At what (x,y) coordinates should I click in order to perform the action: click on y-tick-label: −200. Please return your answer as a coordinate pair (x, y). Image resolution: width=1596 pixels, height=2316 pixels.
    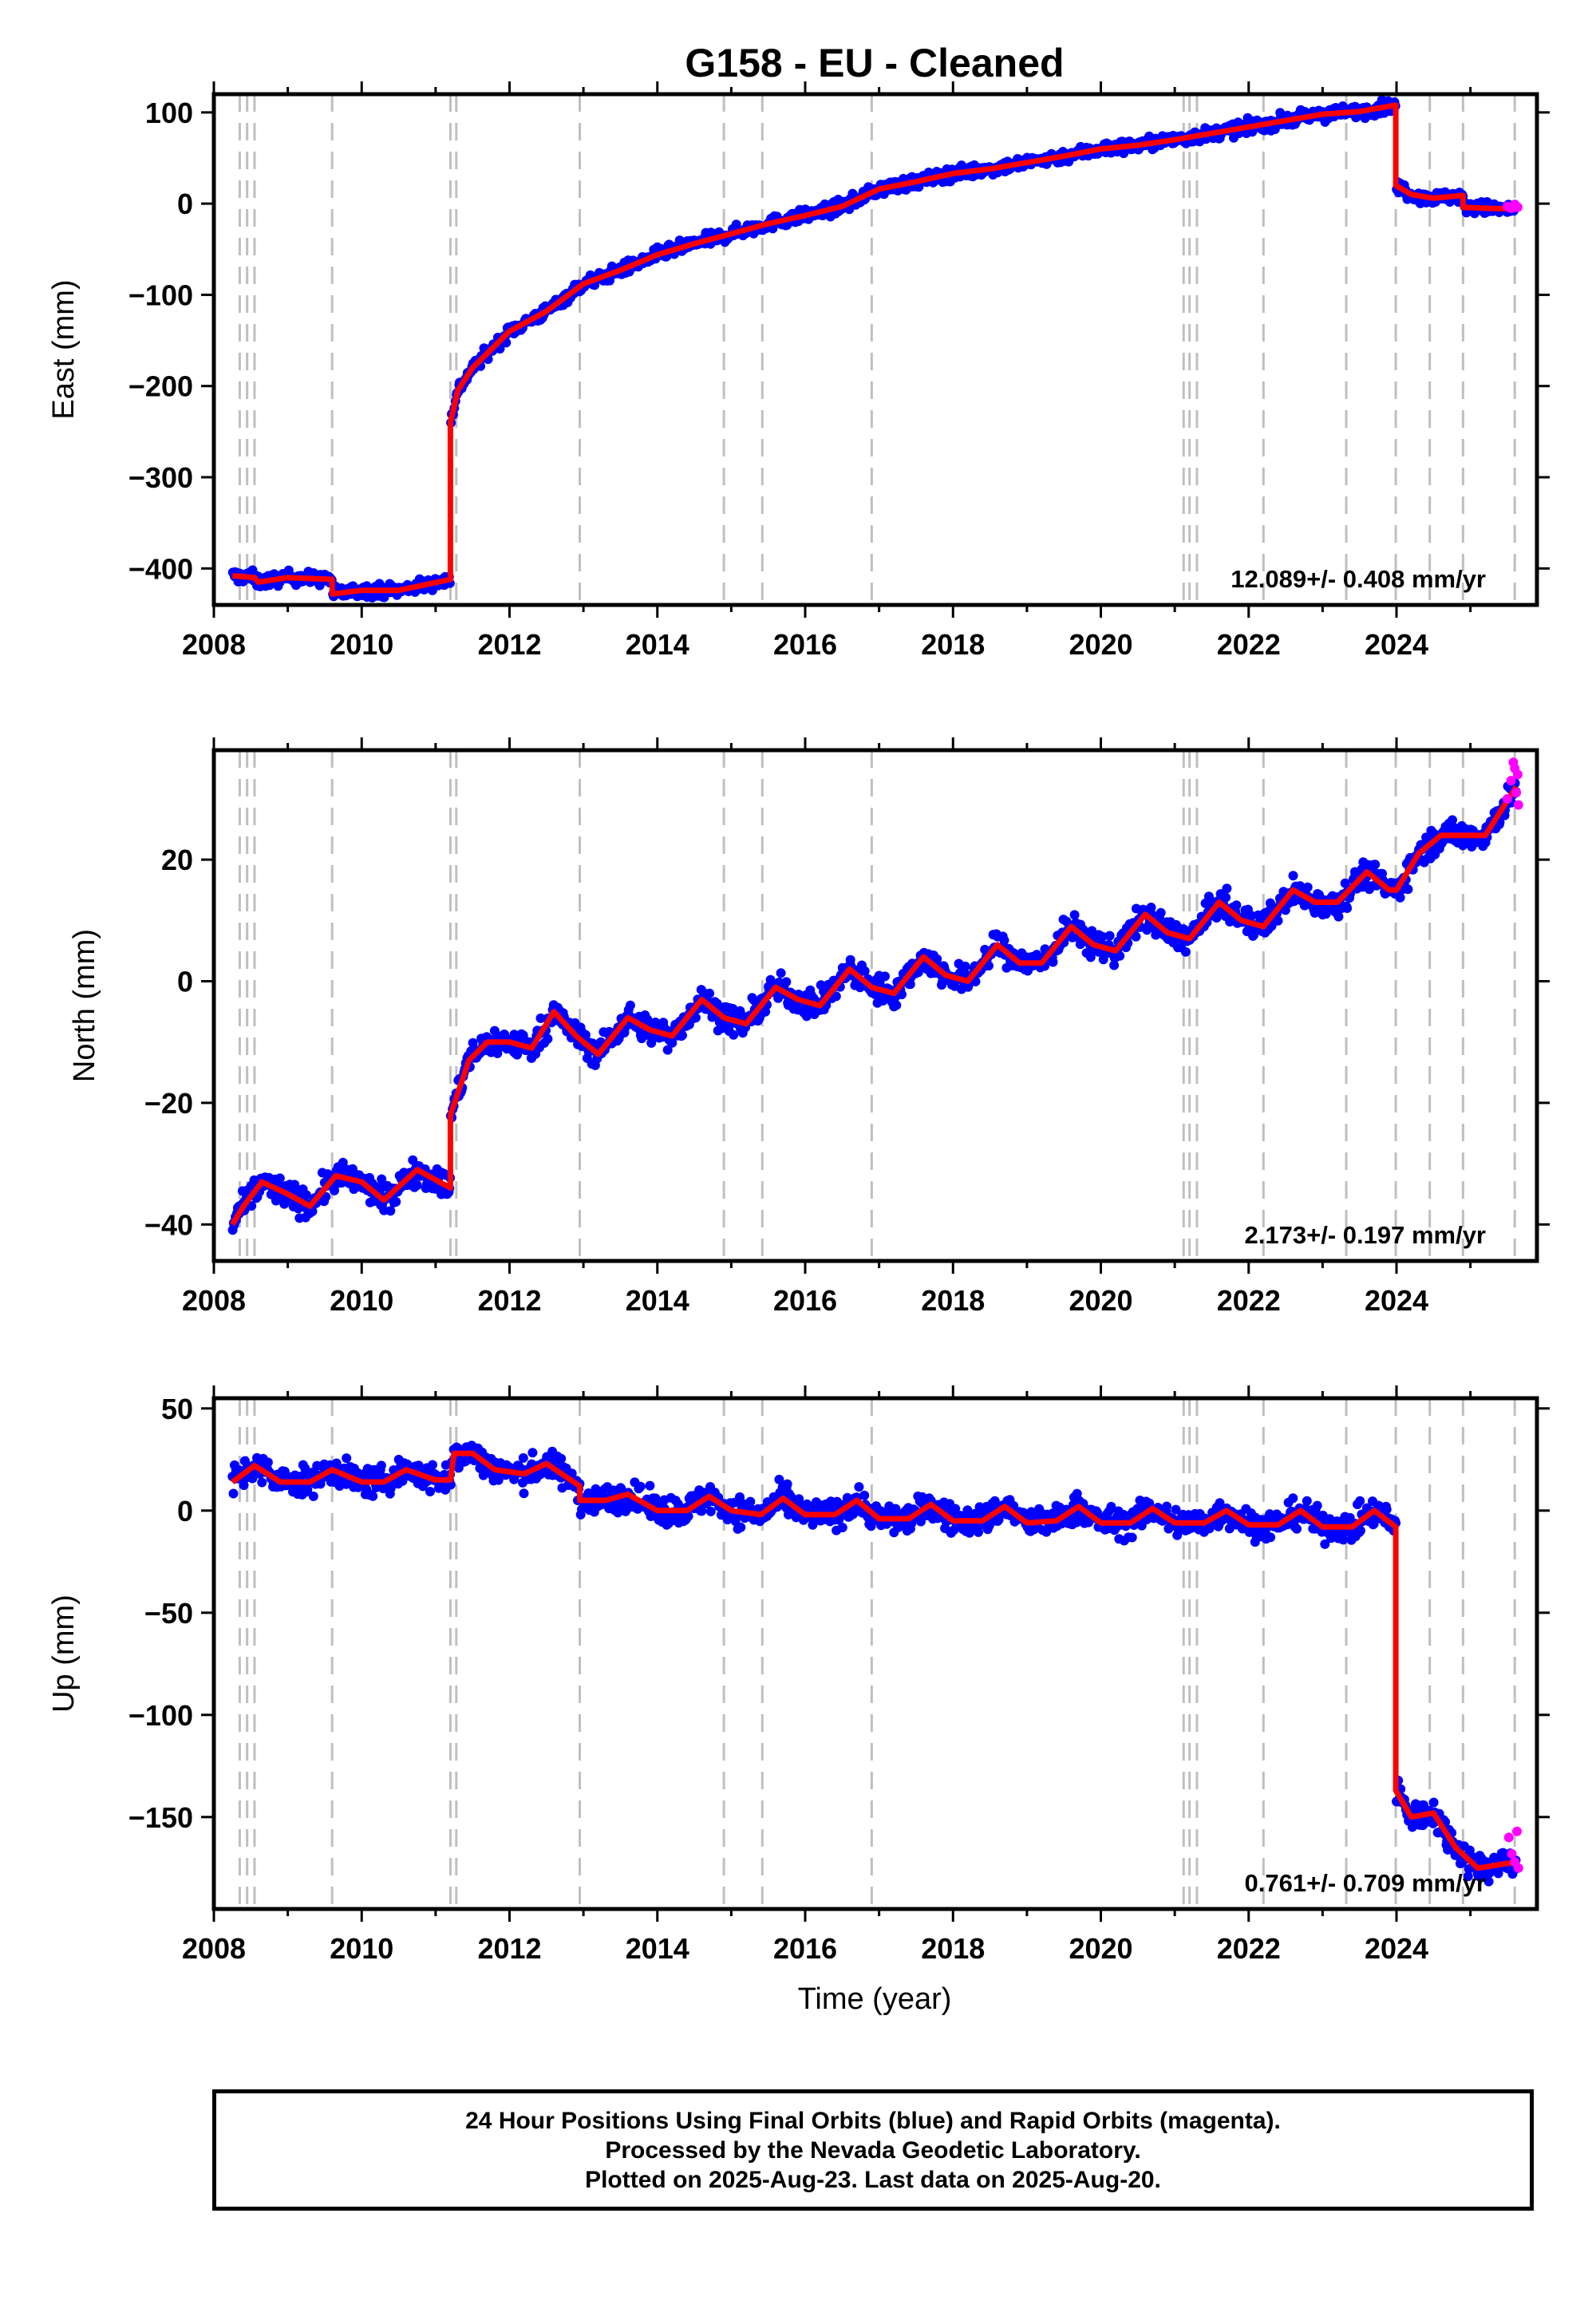
    Looking at the image, I should click on (160, 386).